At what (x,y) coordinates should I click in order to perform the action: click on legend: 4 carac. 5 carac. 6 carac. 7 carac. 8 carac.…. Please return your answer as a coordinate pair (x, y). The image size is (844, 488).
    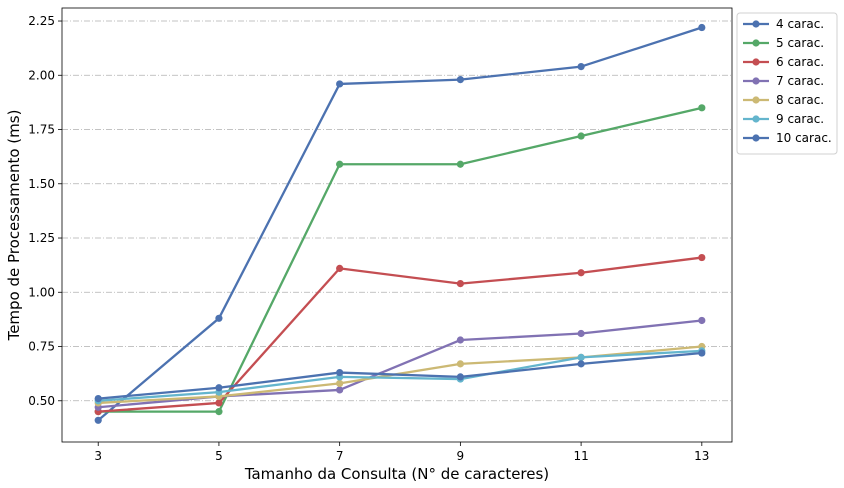
    Looking at the image, I should click on (787, 83).